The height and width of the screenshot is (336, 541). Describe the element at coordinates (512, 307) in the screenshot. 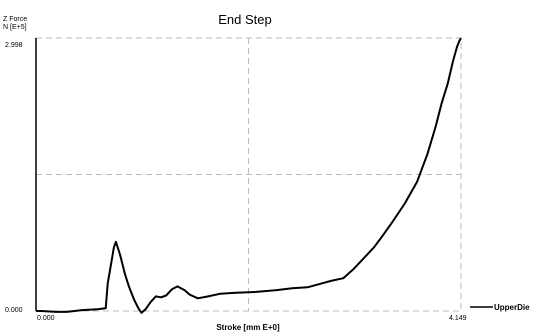

I see `legend-label-upperdie: UpperDie` at that location.